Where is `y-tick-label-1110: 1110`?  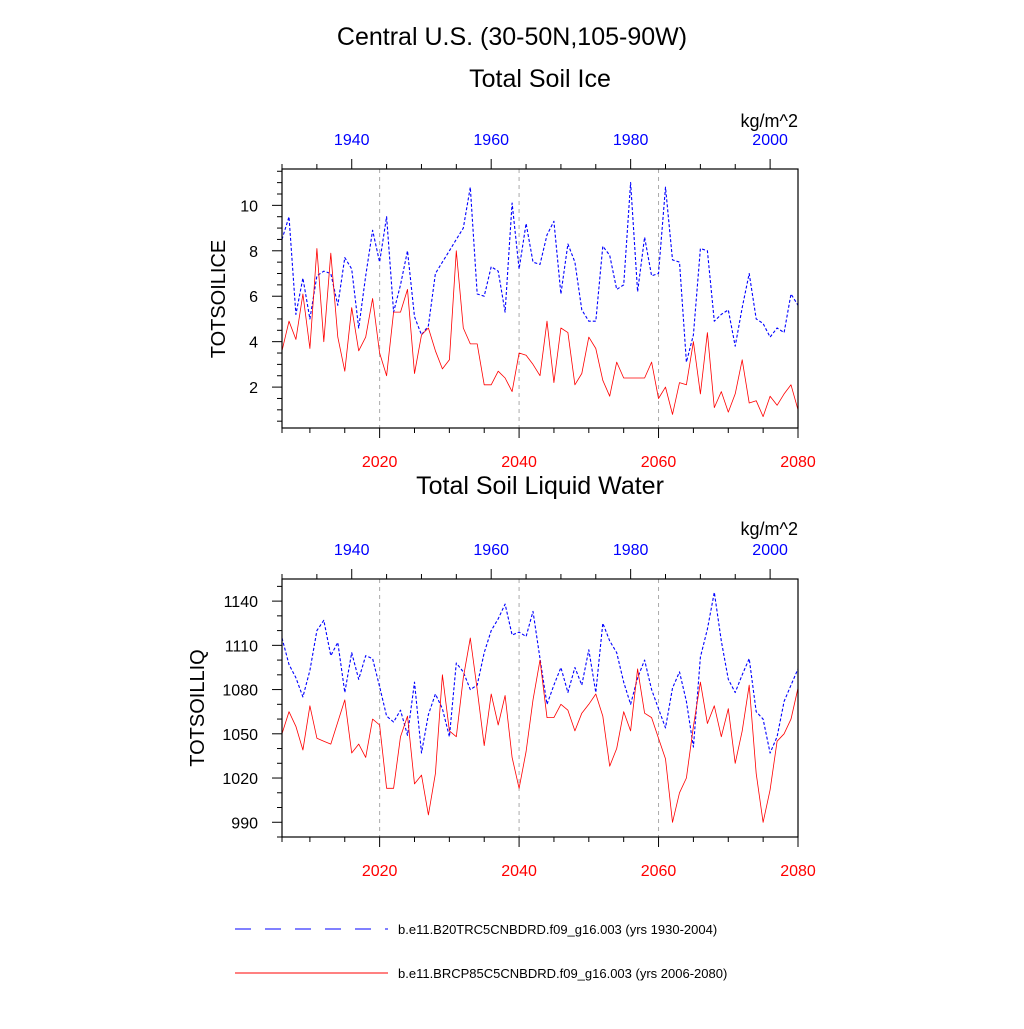
y-tick-label-1110: 1110 is located at coordinates (241, 646).